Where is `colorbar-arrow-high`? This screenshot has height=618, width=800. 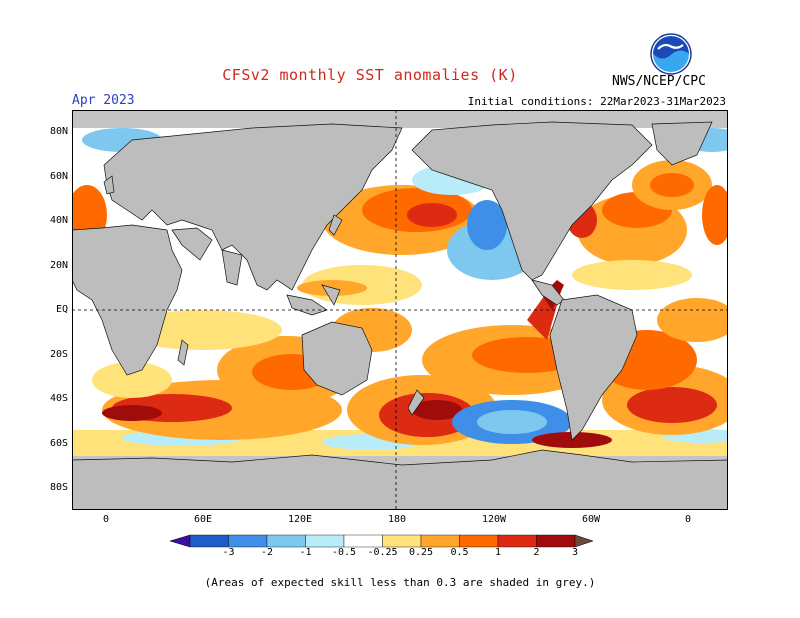 colorbar-arrow-high is located at coordinates (584, 541).